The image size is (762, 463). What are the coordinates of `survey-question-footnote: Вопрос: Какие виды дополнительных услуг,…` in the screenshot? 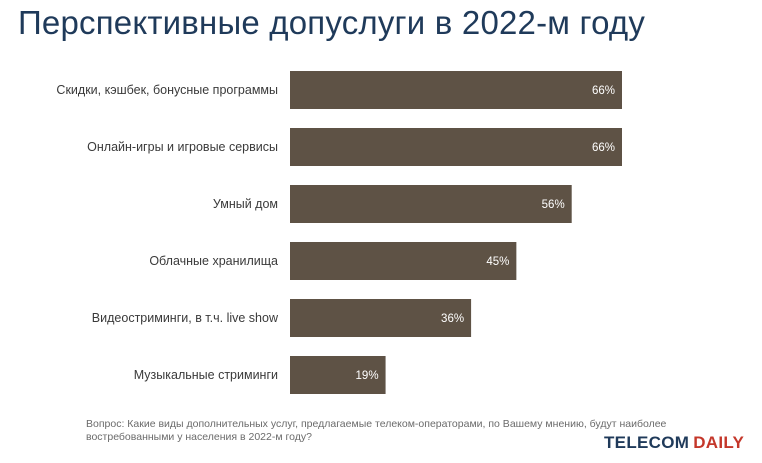 It's located at (376, 430).